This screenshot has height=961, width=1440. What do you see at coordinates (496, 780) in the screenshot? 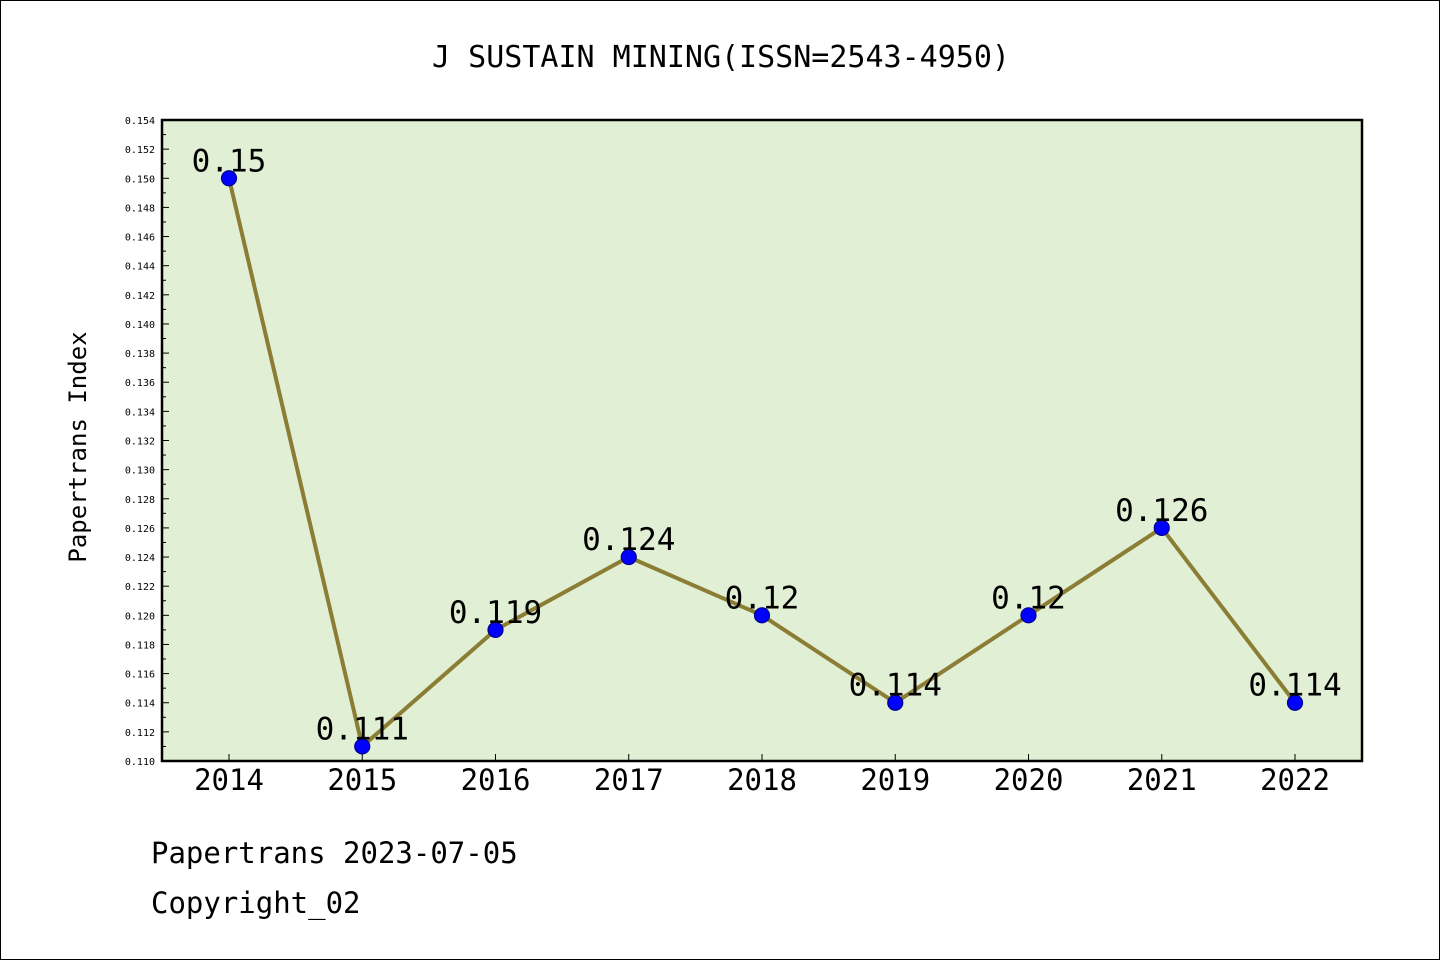
I see `x-tick-label: 2016` at bounding box center [496, 780].